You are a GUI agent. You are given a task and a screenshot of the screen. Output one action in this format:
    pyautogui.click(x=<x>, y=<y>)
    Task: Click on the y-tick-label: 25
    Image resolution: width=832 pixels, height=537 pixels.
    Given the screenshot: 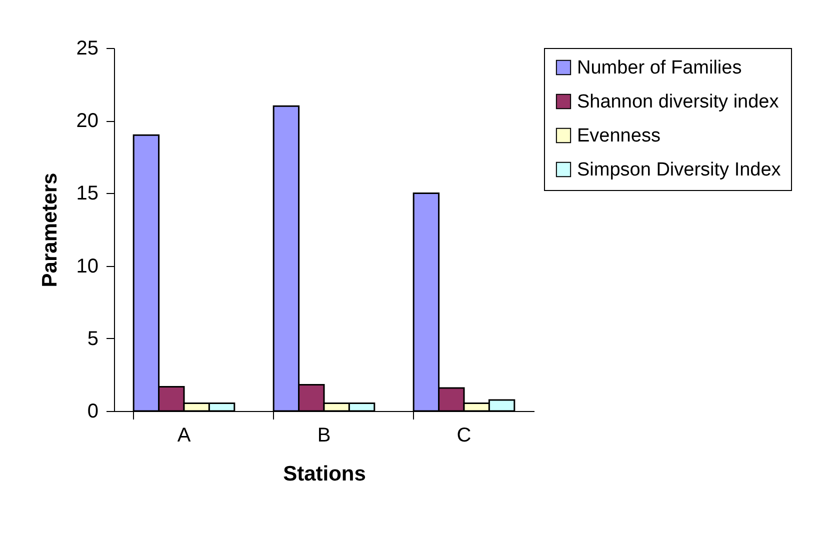 What is the action you would take?
    pyautogui.click(x=87, y=49)
    